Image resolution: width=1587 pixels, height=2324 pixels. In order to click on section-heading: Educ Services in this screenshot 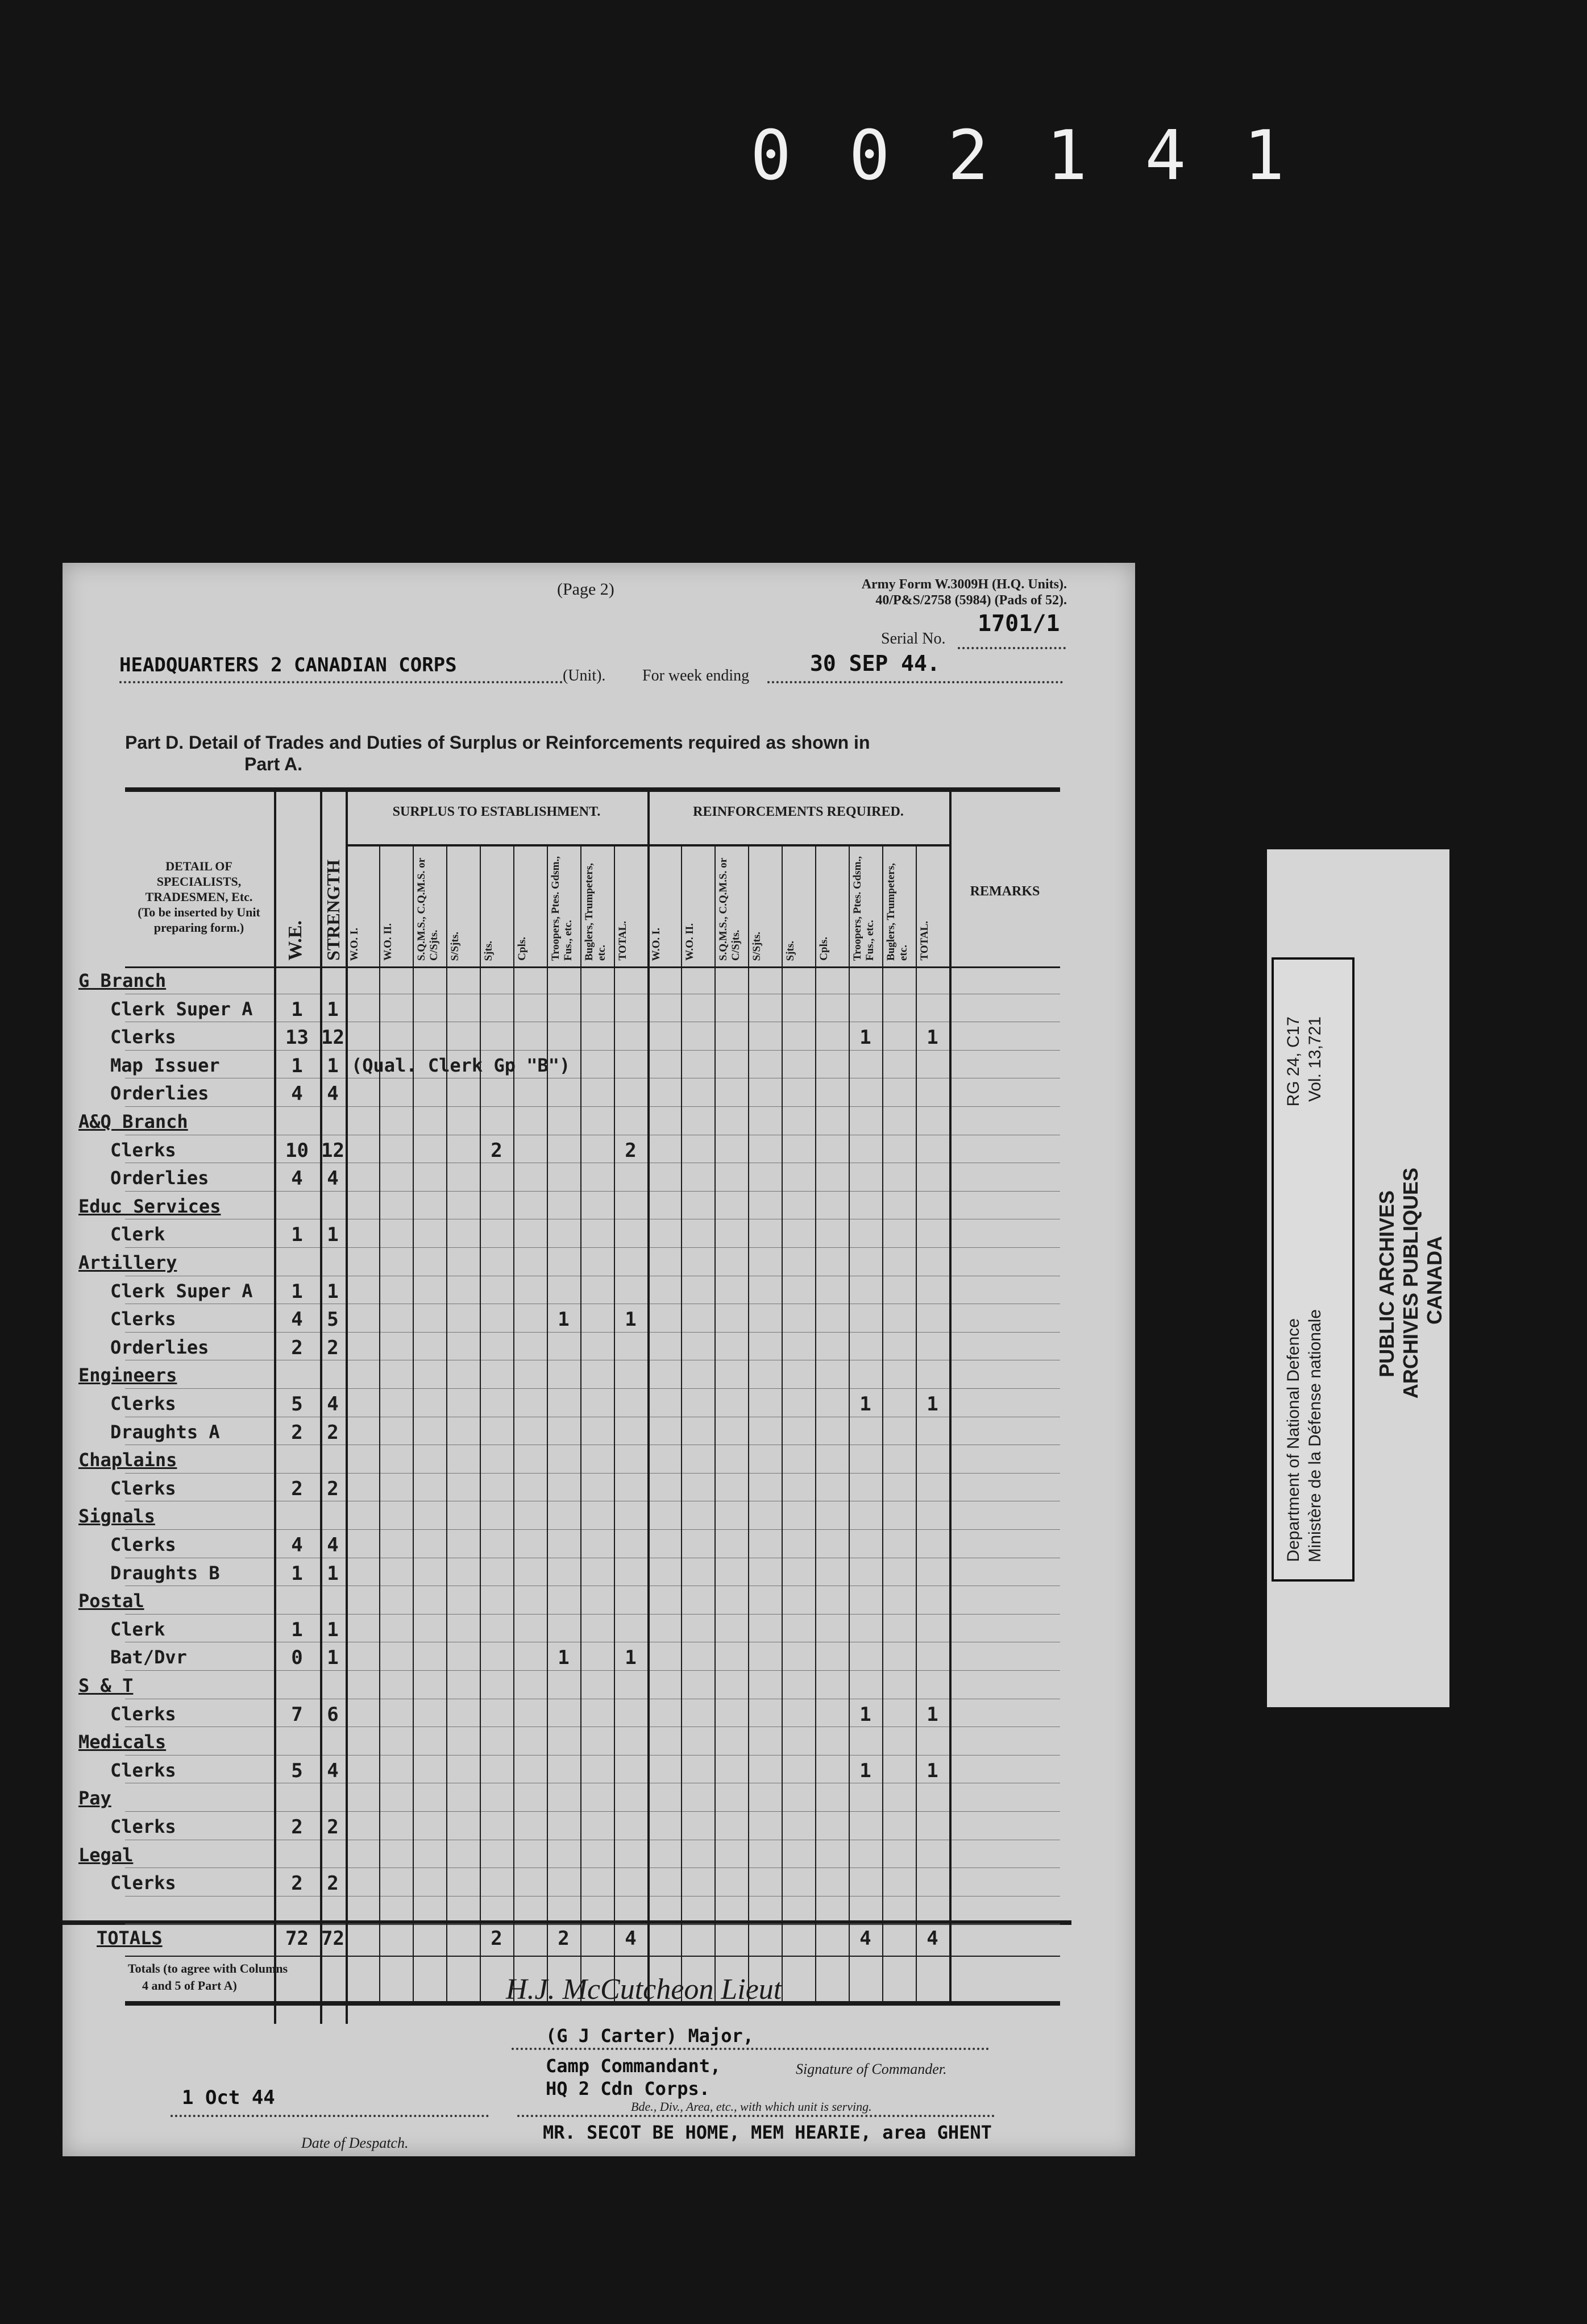, I will do `click(149, 1206)`.